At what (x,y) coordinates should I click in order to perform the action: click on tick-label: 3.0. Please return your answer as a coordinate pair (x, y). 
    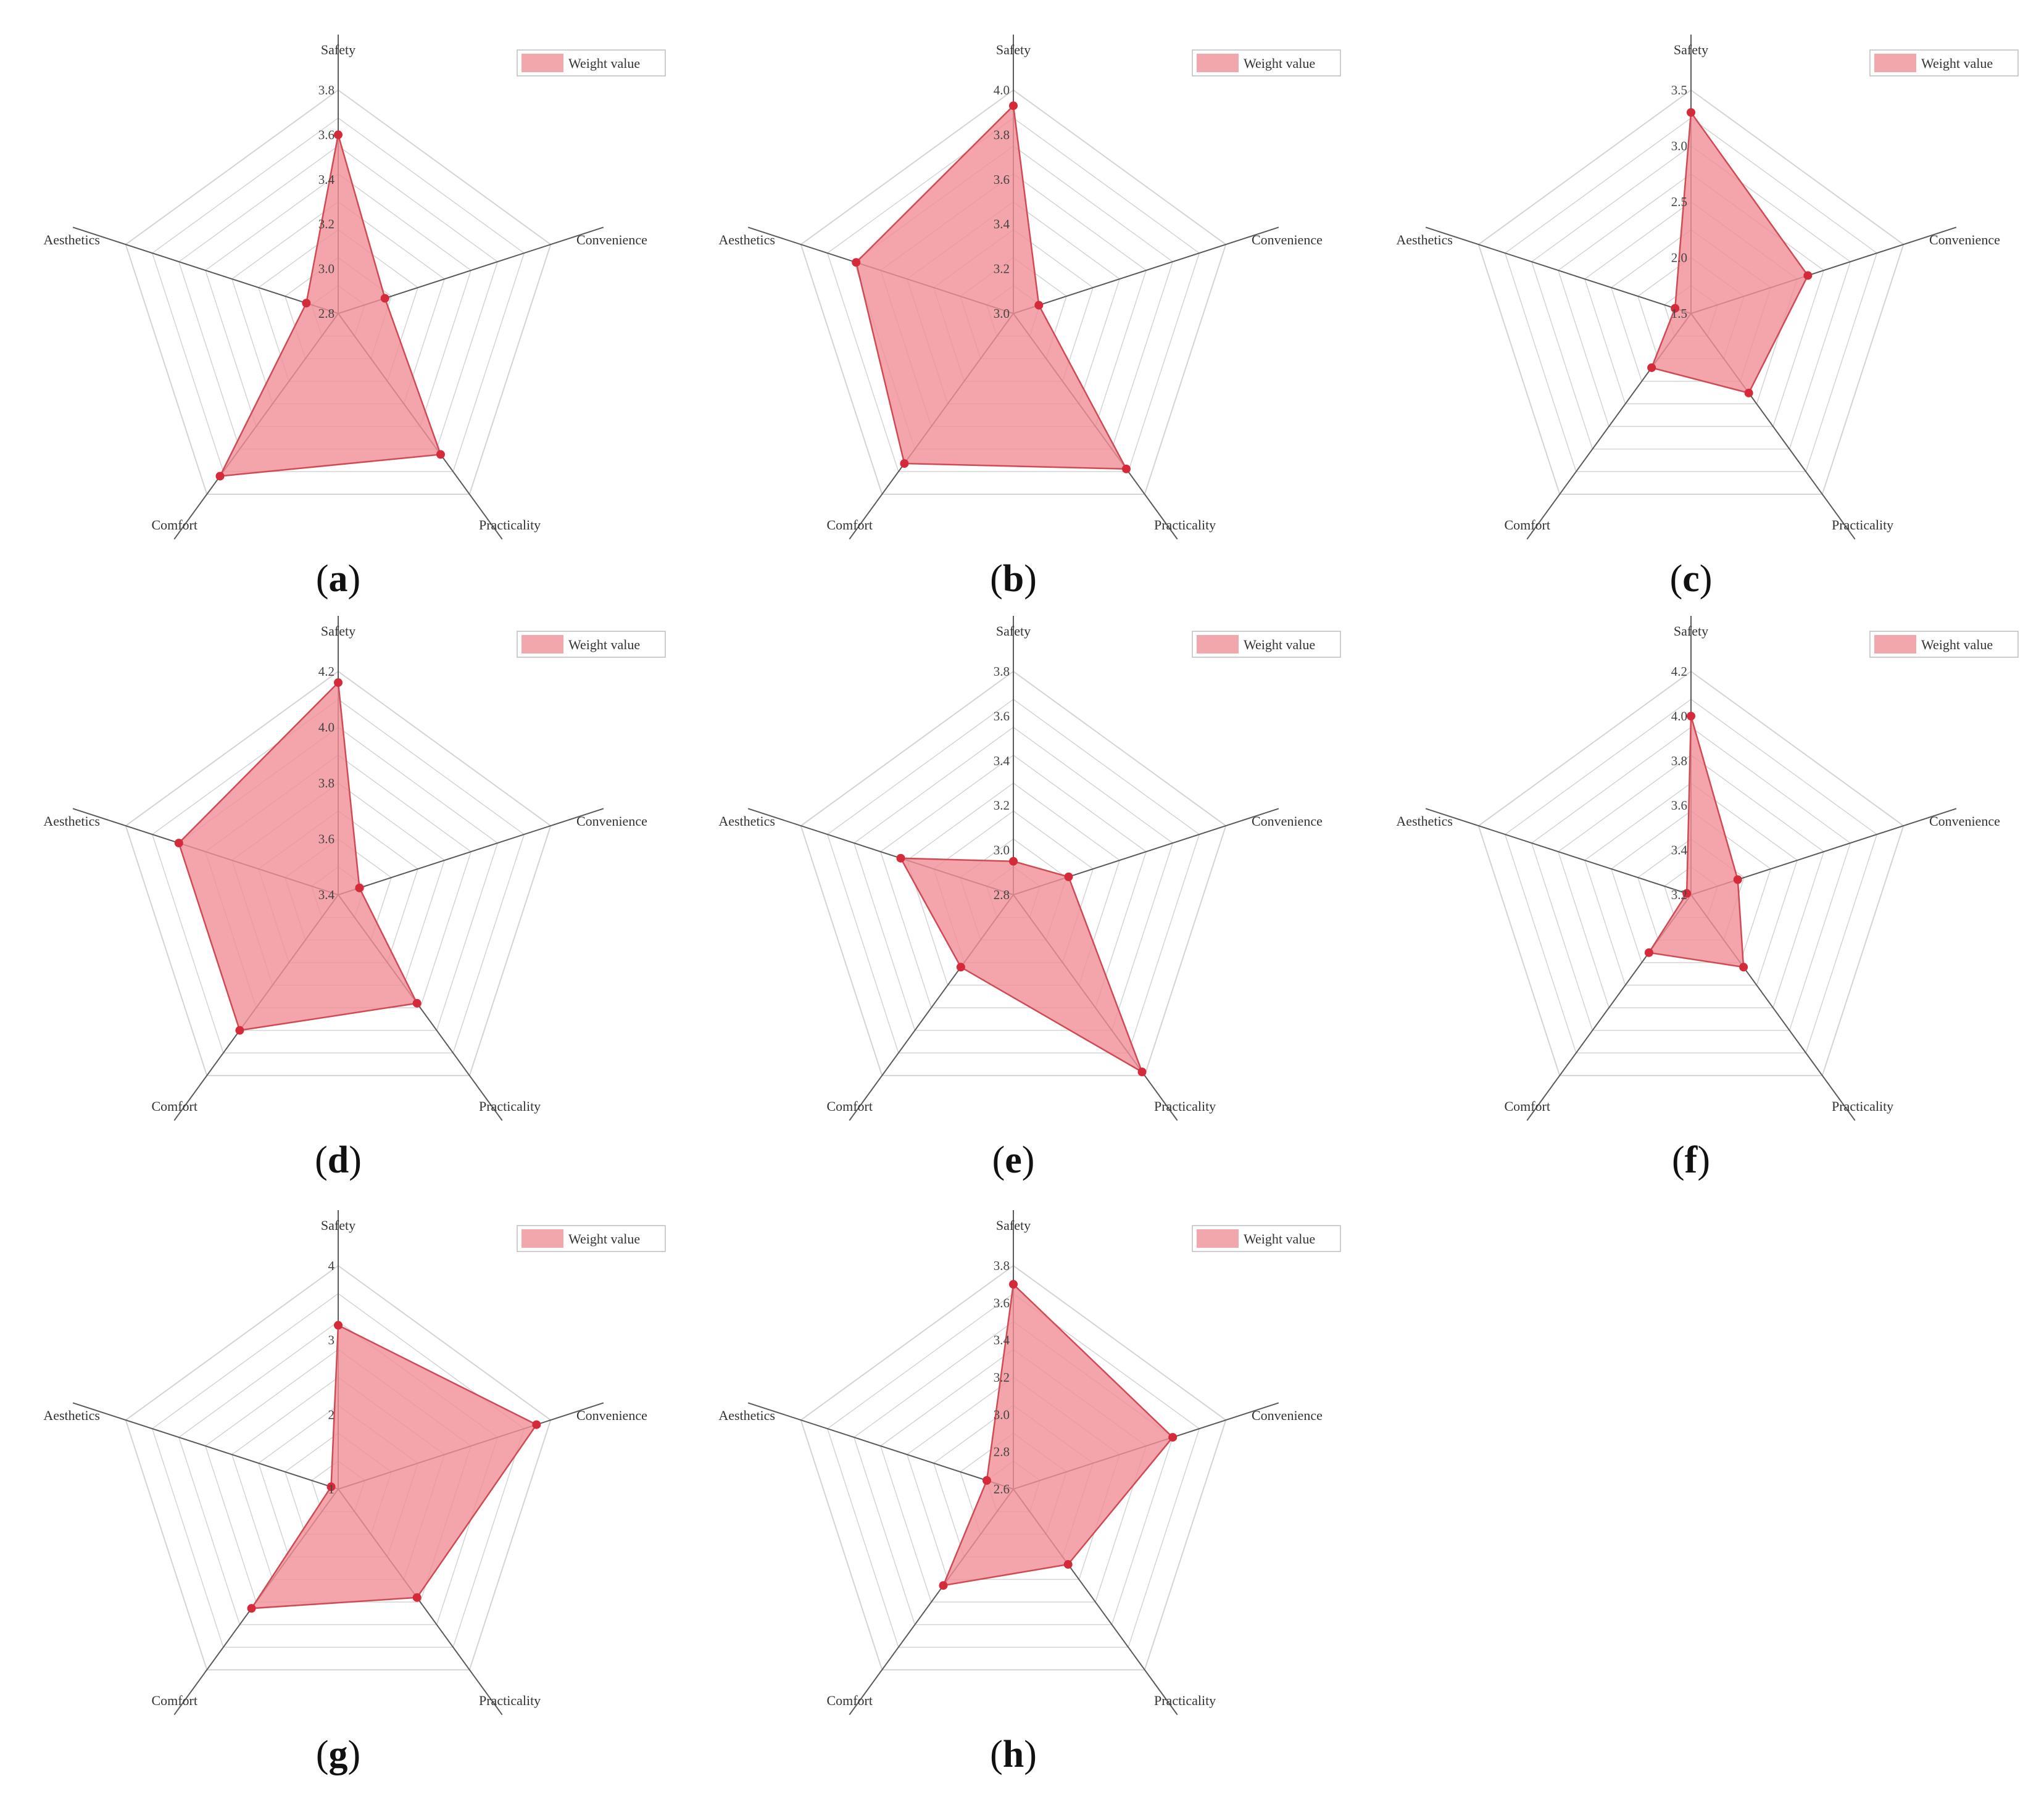
    Looking at the image, I should click on (1002, 313).